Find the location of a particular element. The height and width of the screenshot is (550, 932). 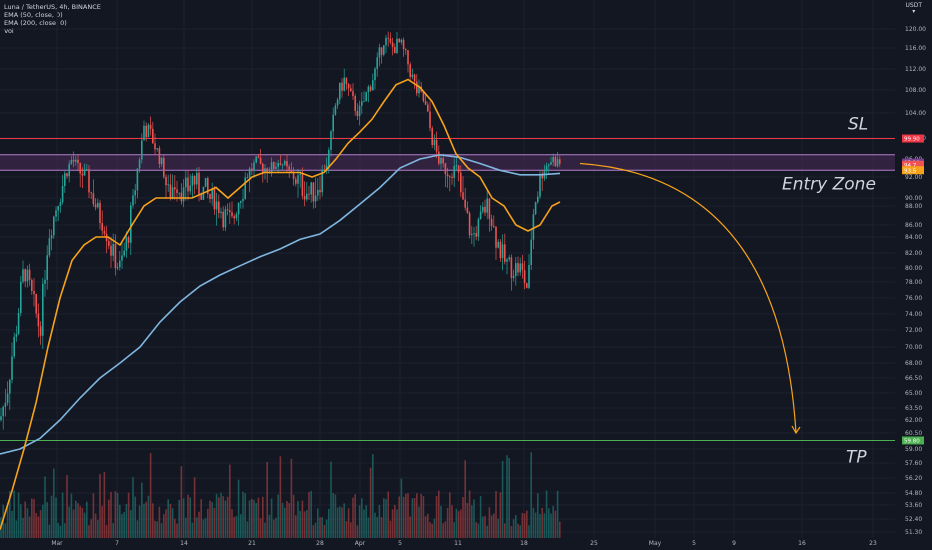

time-tick-label: 28 is located at coordinates (320, 543).